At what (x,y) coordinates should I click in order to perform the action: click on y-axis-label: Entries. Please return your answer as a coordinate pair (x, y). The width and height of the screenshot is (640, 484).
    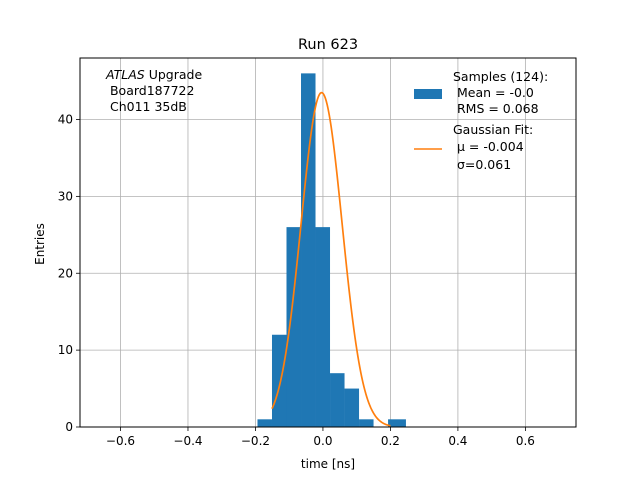
    Looking at the image, I should click on (40, 244).